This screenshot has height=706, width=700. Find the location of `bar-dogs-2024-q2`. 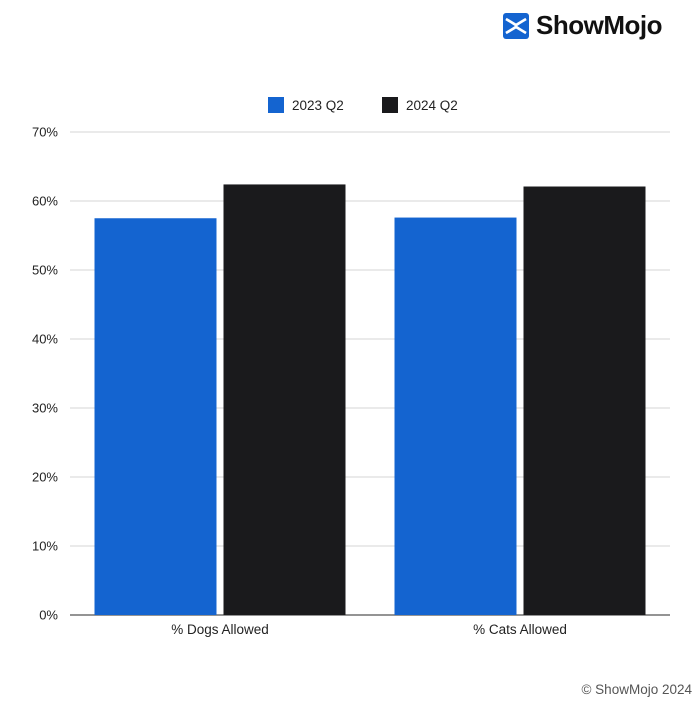

bar-dogs-2024-q2 is located at coordinates (284, 399).